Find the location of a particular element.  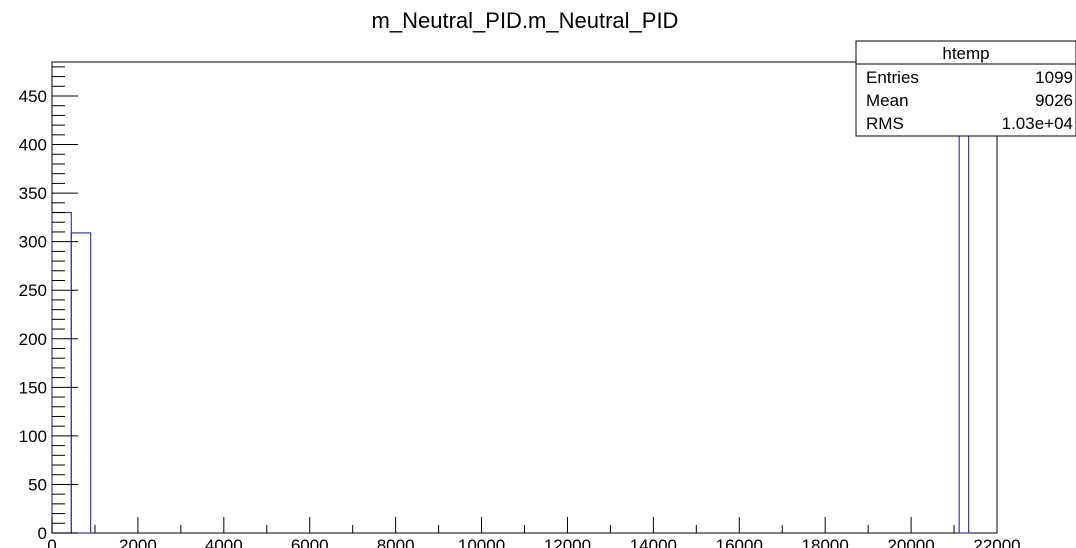

y-axis: 0 50 100 150 200 250 300 350 400 450 is located at coordinates (48, 304).